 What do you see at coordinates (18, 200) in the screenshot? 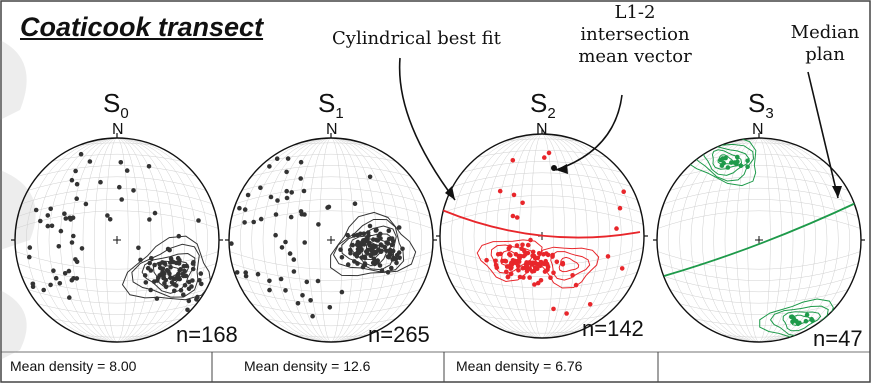
I see `watermark-shape` at bounding box center [18, 200].